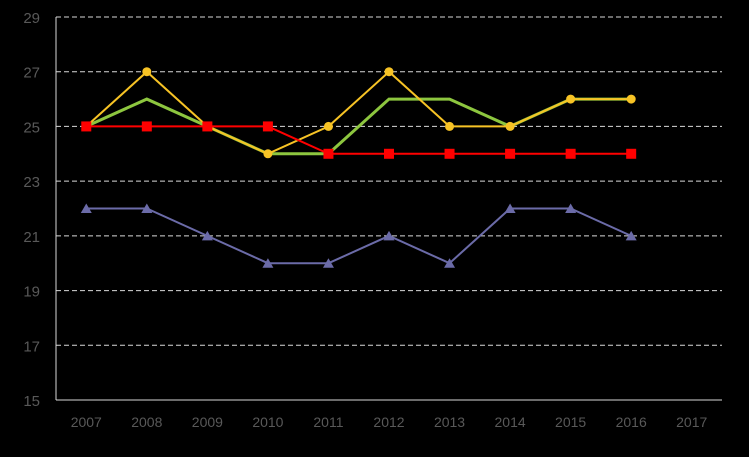 Image resolution: width=749 pixels, height=457 pixels. Describe the element at coordinates (31, 18) in the screenshot. I see `y-tick-label: 29` at that location.